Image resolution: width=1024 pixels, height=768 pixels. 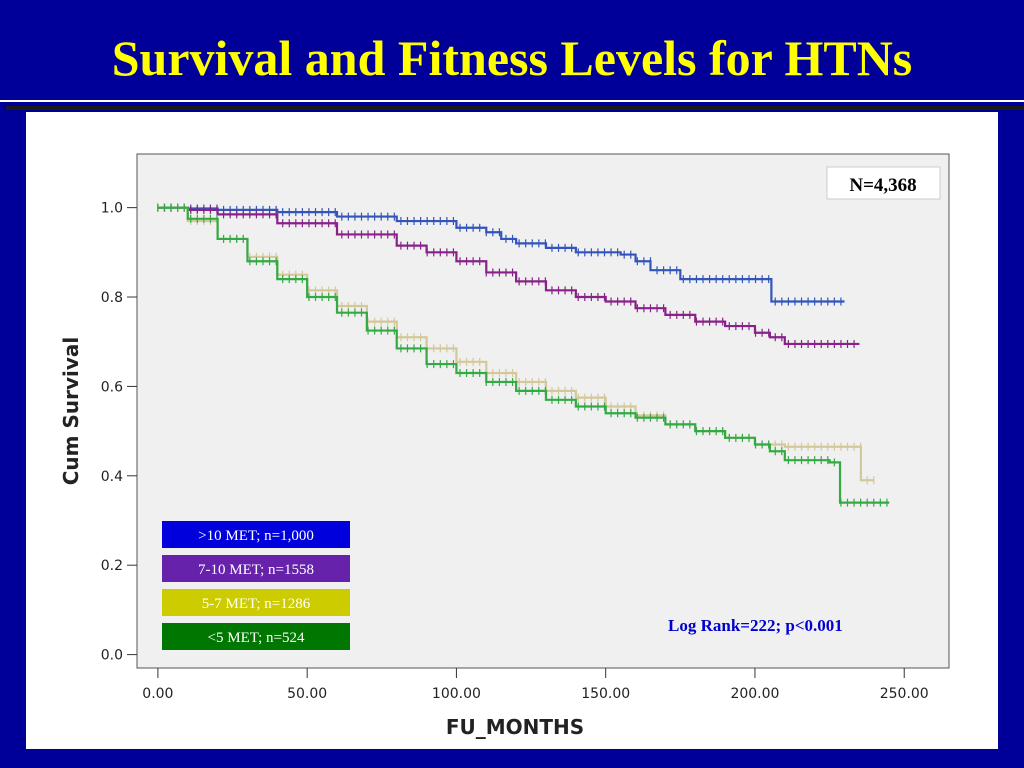 I want to click on x-tick-label: 150.00, so click(x=605, y=694).